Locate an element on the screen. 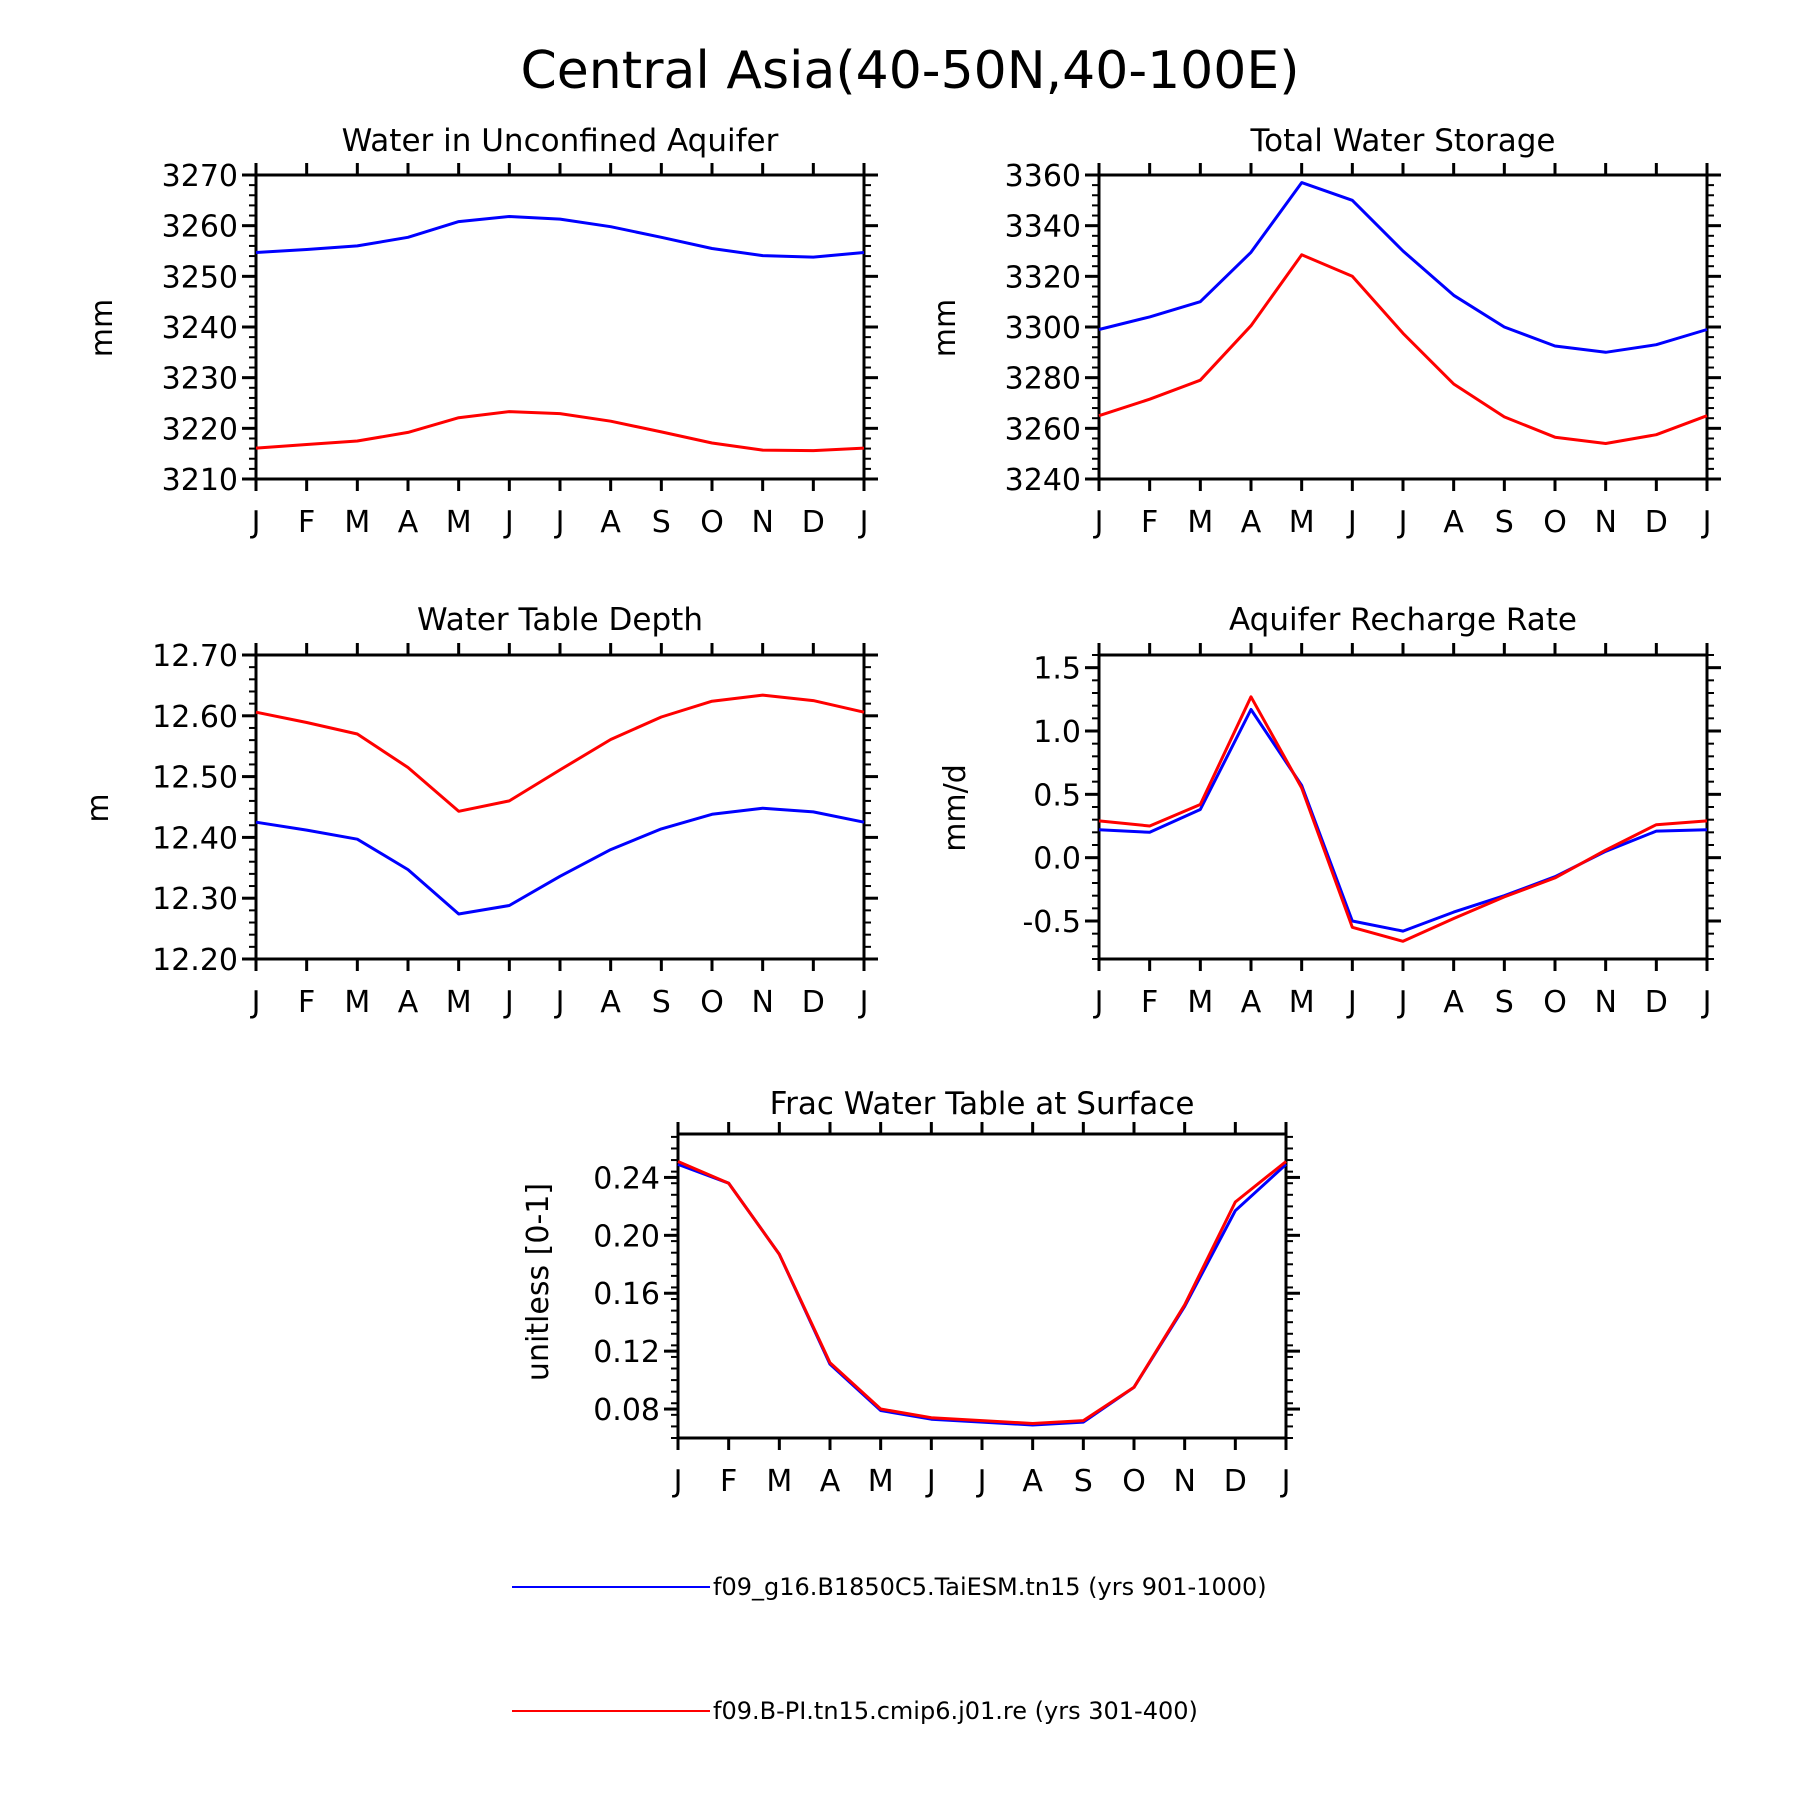 This screenshot has width=1803, height=1806. y-tick-label: 0.08 is located at coordinates (626, 1410).